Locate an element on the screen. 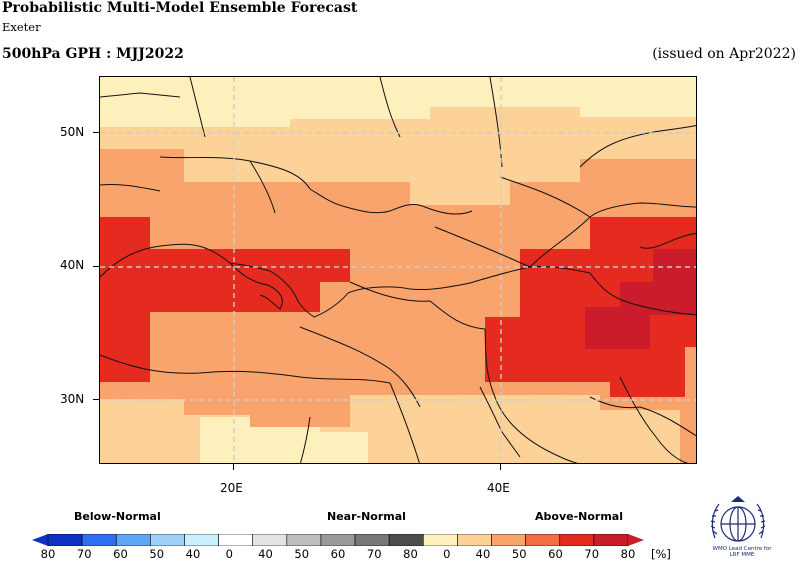 The height and width of the screenshot is (561, 800). colorbar-cells is located at coordinates (338, 540).